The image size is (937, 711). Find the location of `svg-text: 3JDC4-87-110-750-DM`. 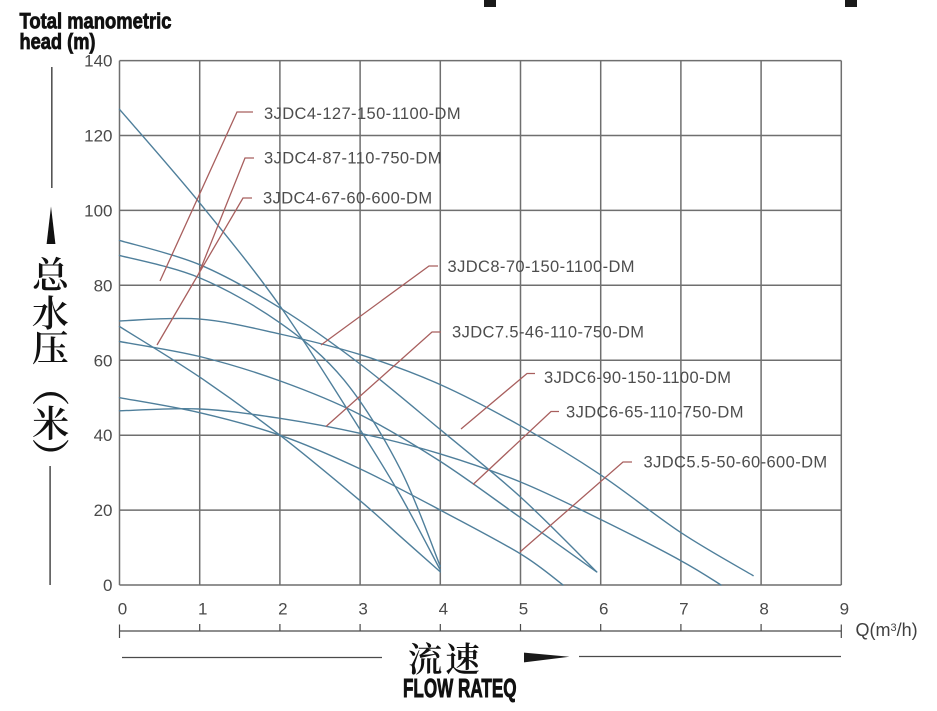

svg-text: 3JDC4-87-110-750-DM is located at coordinates (353, 159).